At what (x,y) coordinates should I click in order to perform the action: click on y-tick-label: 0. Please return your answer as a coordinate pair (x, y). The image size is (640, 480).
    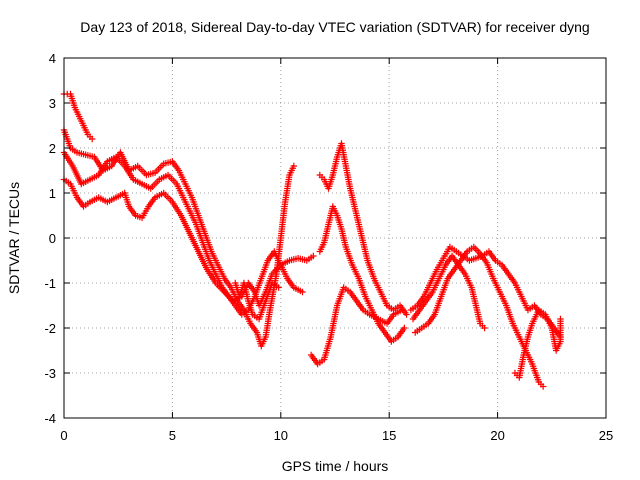
    Looking at the image, I should click on (52, 238).